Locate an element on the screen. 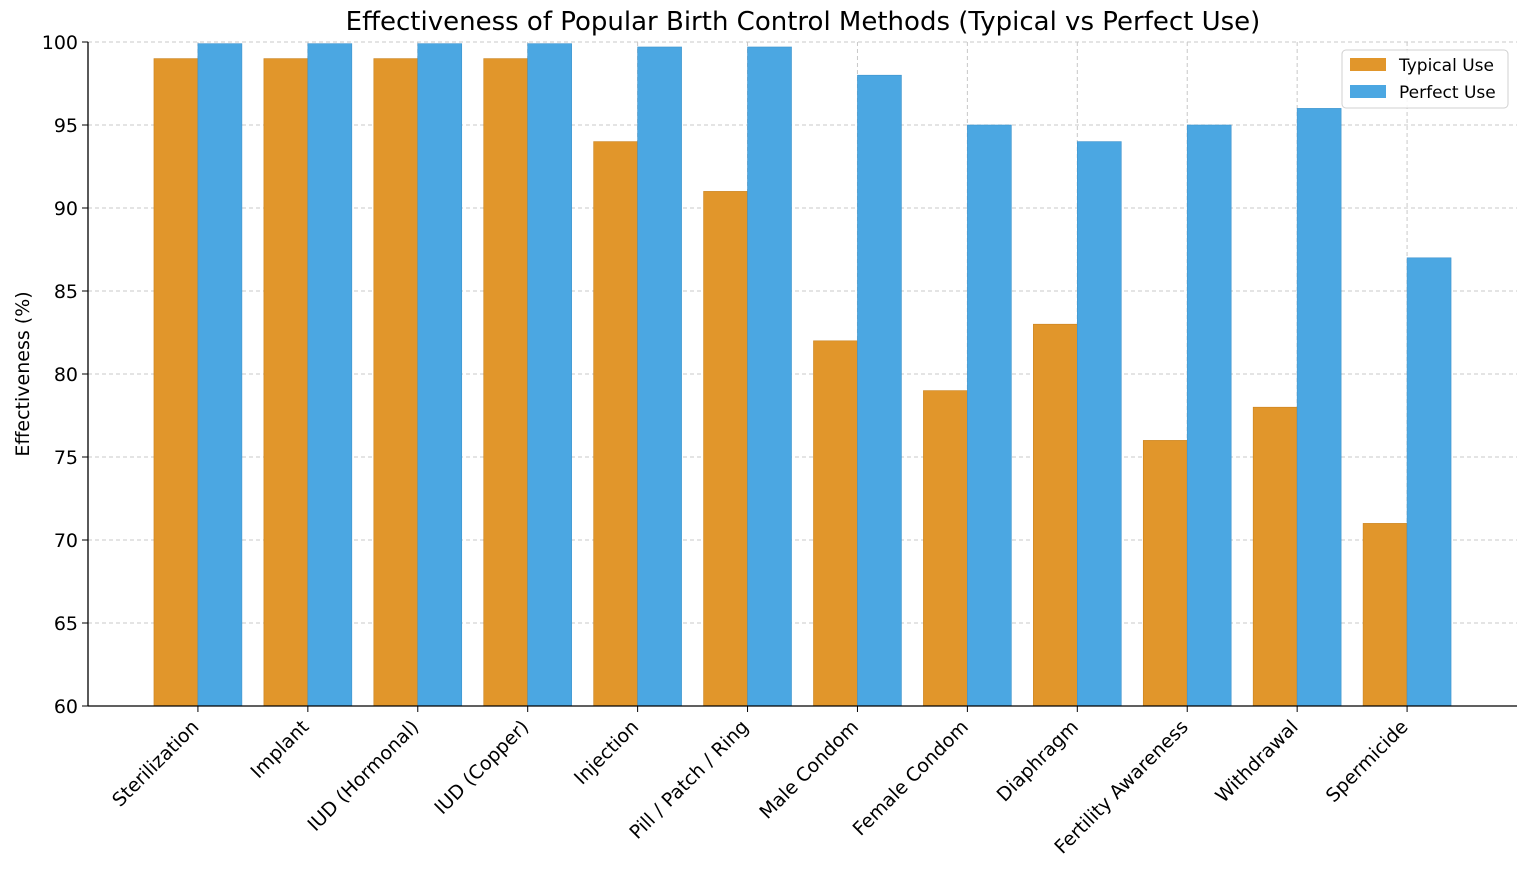  y-tick-label: 75 is located at coordinates (66, 458).